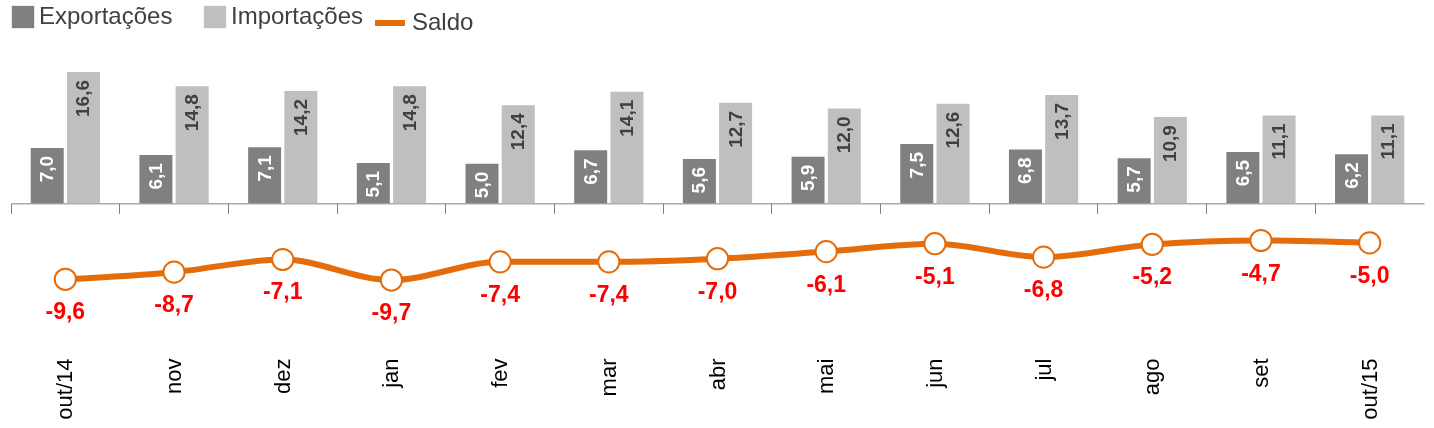  I want to click on x-tick-label: dez, so click(282, 376).